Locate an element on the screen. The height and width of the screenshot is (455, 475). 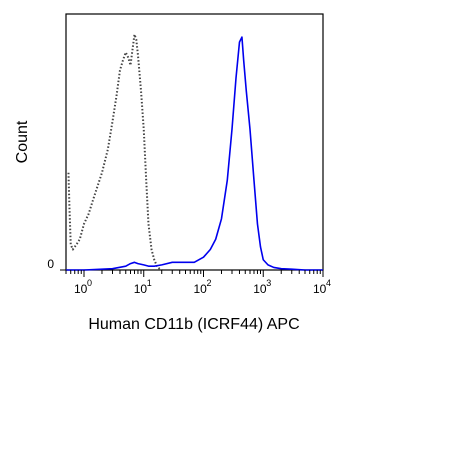
x-axis: 10 0 10 1 10 2 10 3 10 4 is located at coordinates (198, 283).